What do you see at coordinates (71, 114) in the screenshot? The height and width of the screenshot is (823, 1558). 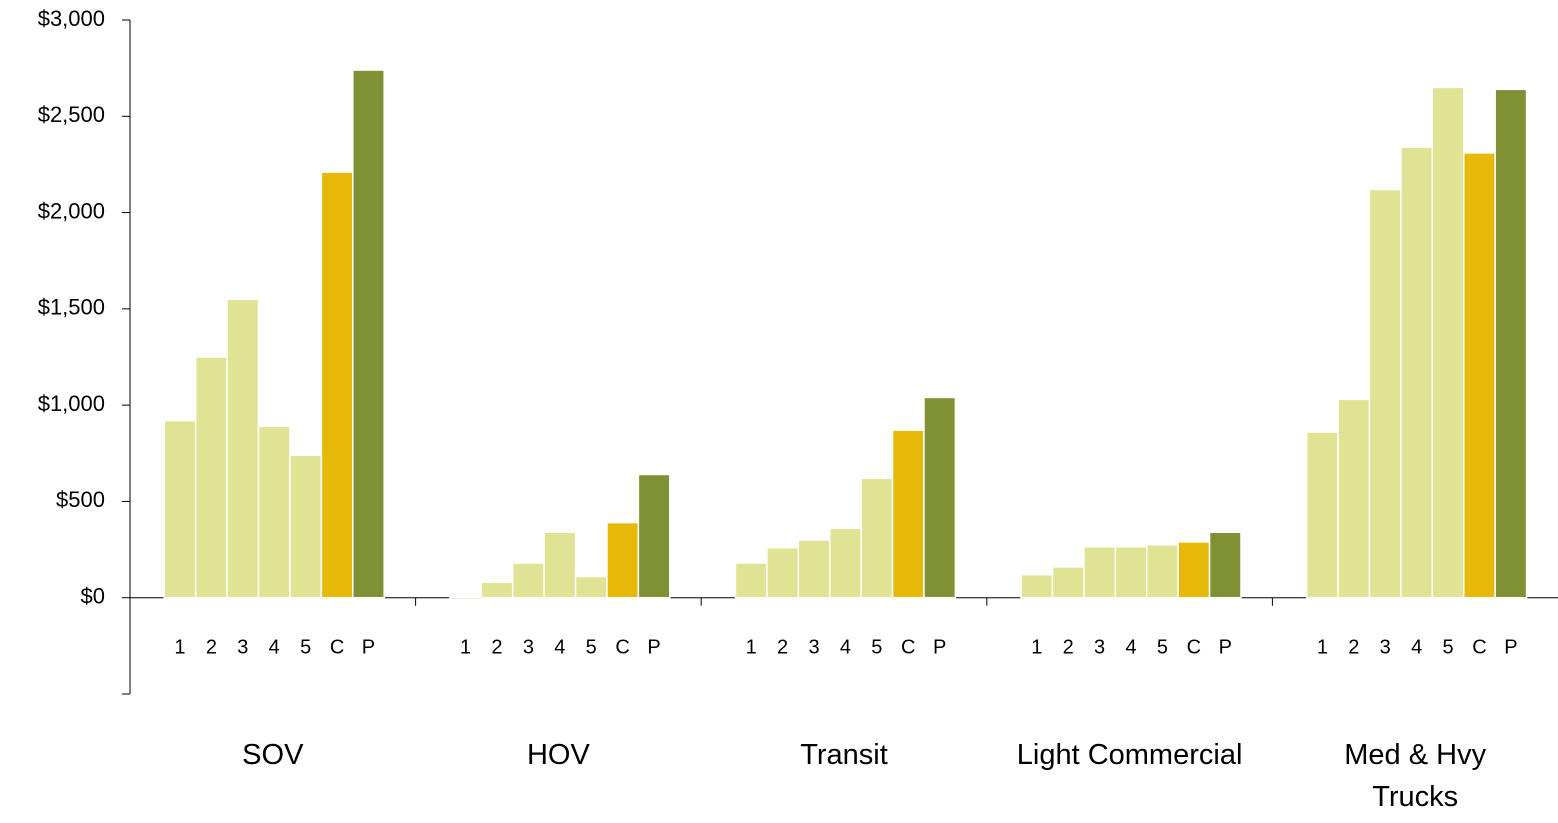 I see `y-tick-label: $2,500` at bounding box center [71, 114].